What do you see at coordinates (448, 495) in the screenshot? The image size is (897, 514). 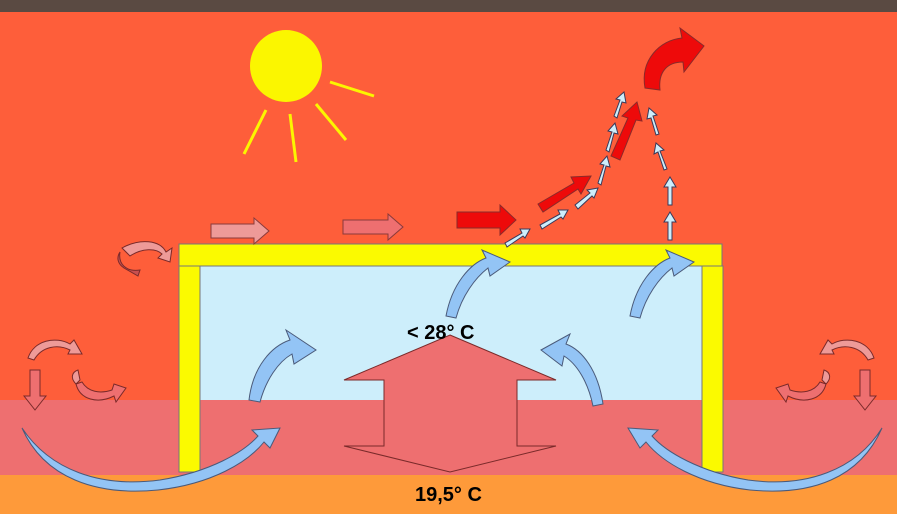 I see `ground-temperature-label: 19,5° C` at bounding box center [448, 495].